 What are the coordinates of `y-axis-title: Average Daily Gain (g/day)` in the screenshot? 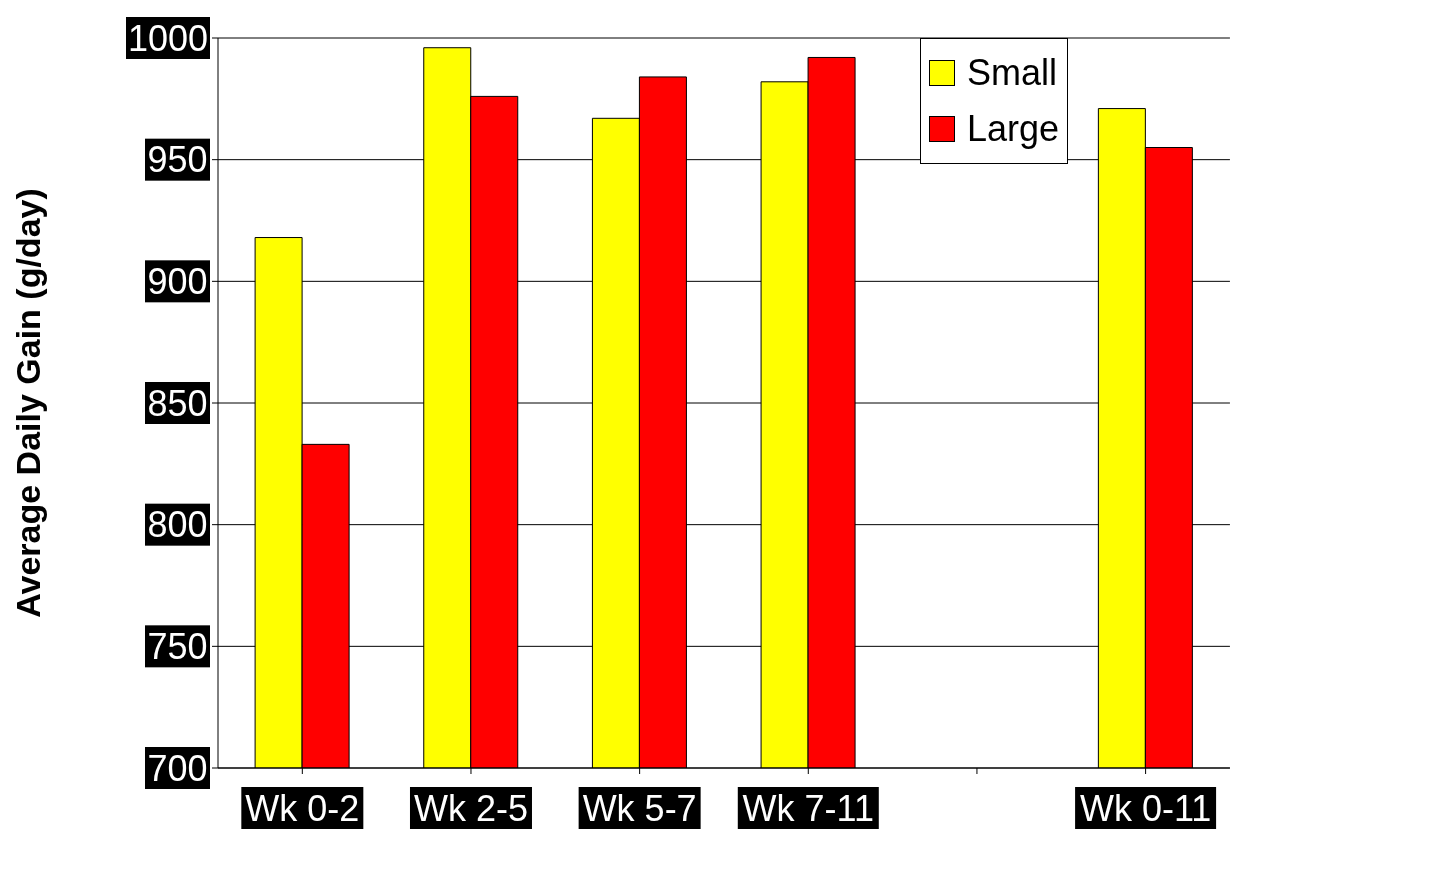 It's located at (28, 403).